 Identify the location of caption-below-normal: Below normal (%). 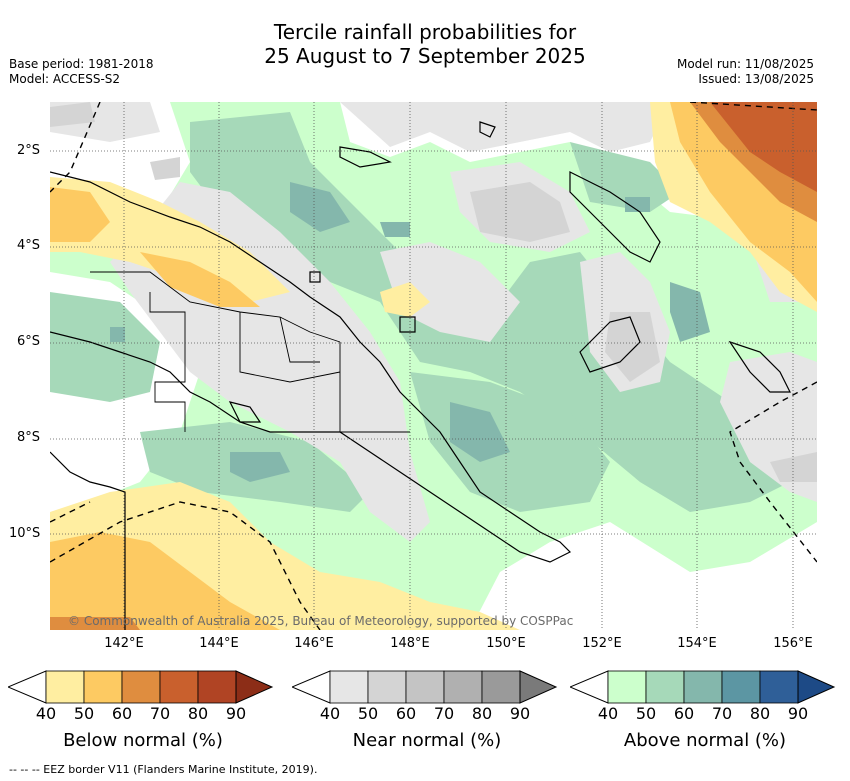
(143, 740).